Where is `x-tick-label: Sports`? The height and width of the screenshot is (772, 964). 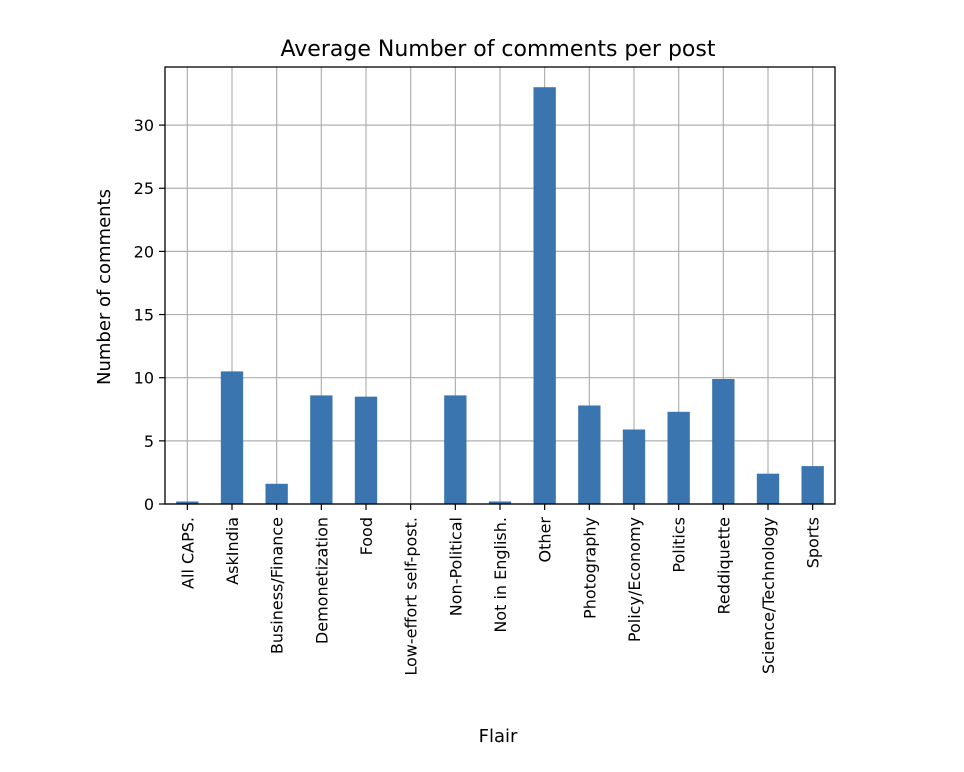 x-tick-label: Sports is located at coordinates (813, 542).